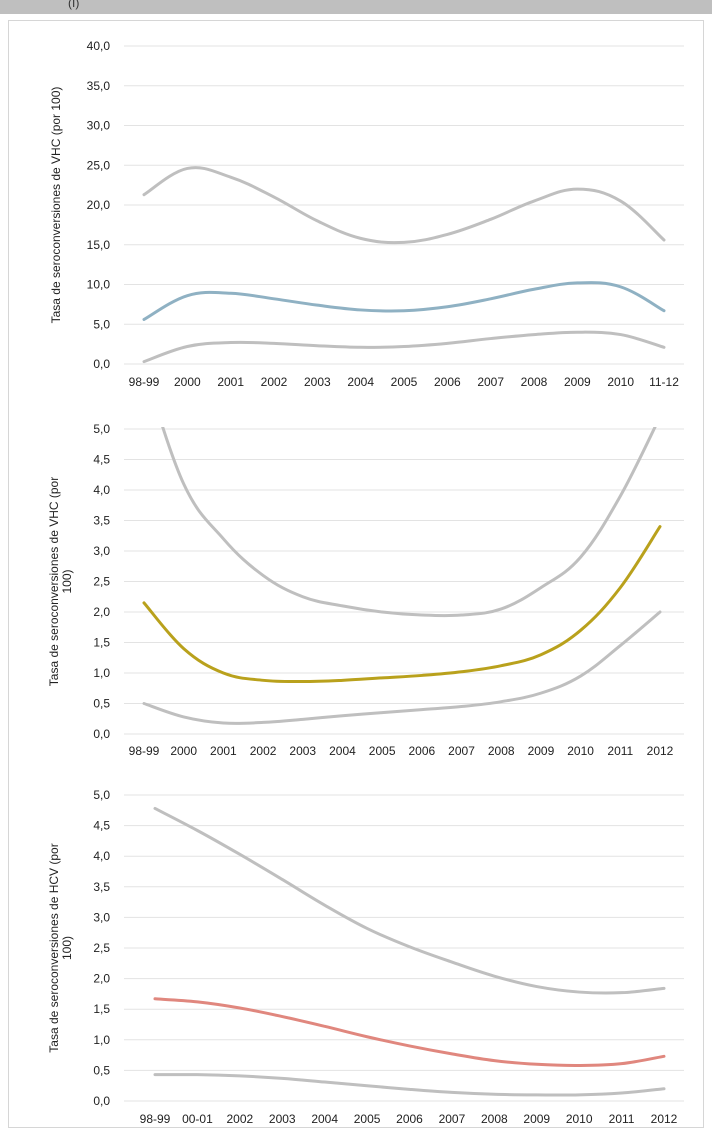 The height and width of the screenshot is (1136, 712). Describe the element at coordinates (60, 581) in the screenshot. I see `y-axis-label: Tasa de seroconversiones de VHC (por100)` at that location.